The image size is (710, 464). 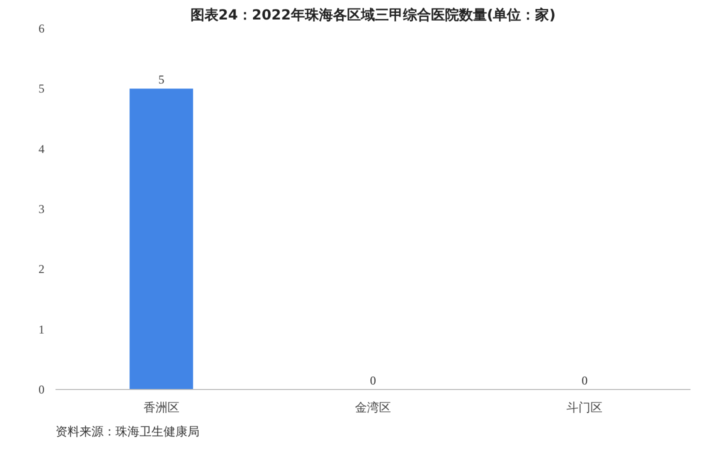 What do you see at coordinates (41, 149) in the screenshot?
I see `y-tick-label: 4` at bounding box center [41, 149].